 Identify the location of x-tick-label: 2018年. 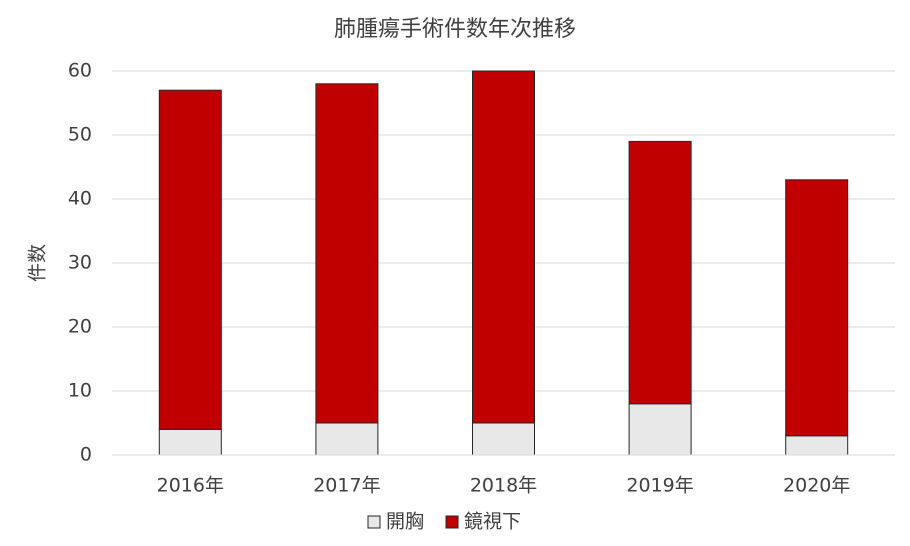
(503, 486).